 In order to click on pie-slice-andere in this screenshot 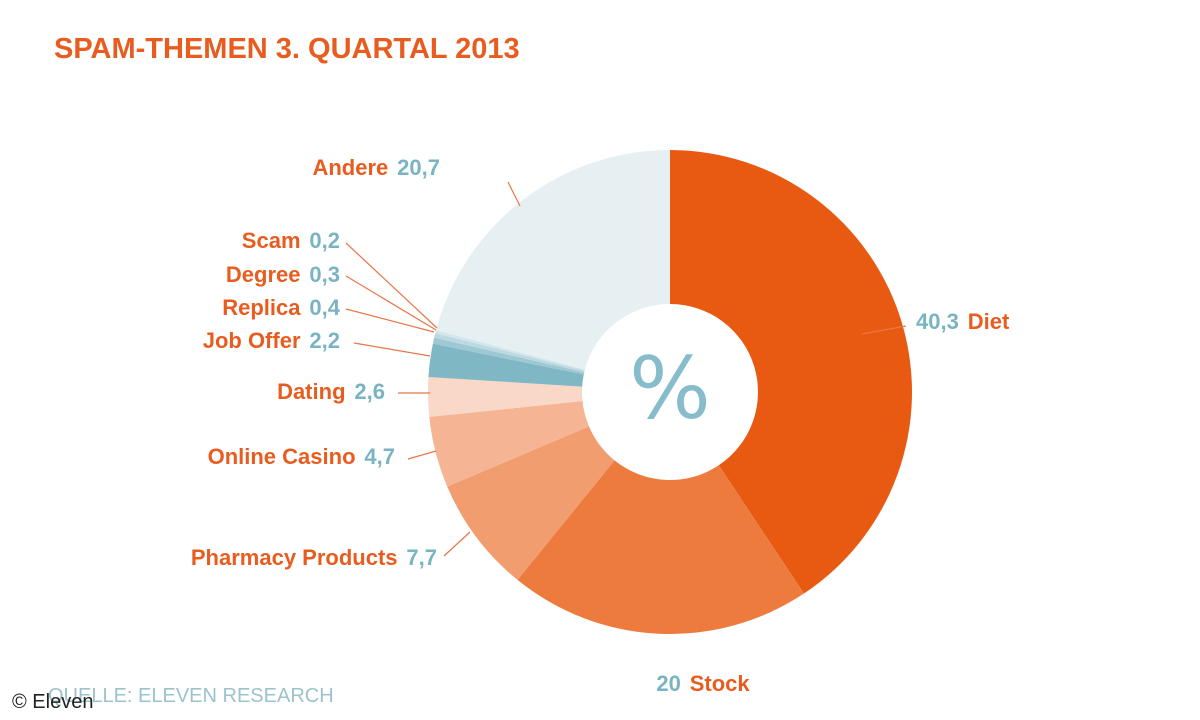, I will do `click(553, 259)`.